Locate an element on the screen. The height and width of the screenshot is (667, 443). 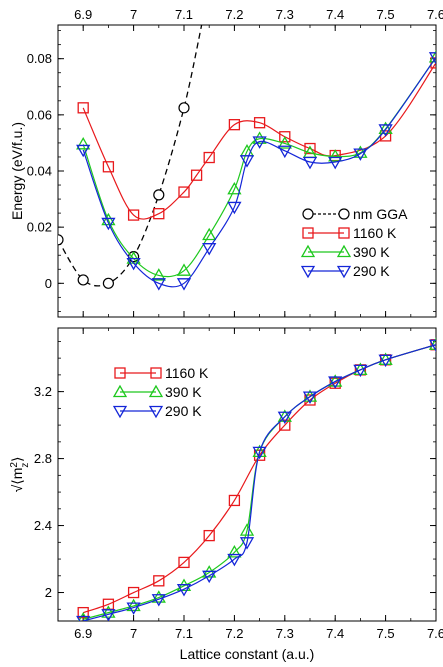
x-tick-label-top: 7.5 is located at coordinates (386, 14).